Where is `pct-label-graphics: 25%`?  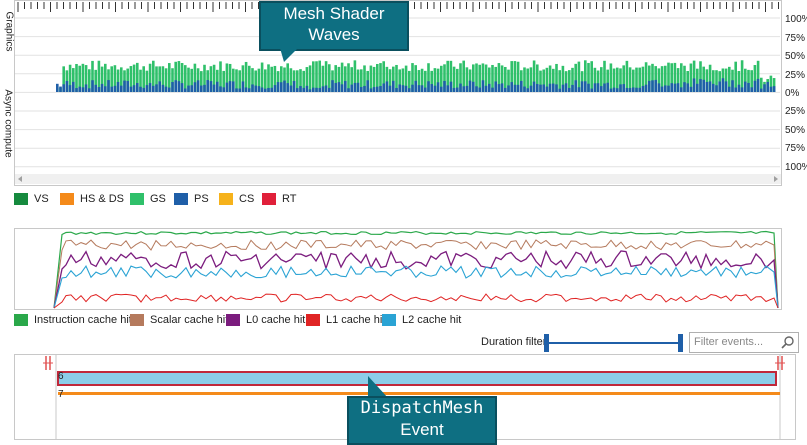 pct-label-graphics: 25% is located at coordinates (795, 75).